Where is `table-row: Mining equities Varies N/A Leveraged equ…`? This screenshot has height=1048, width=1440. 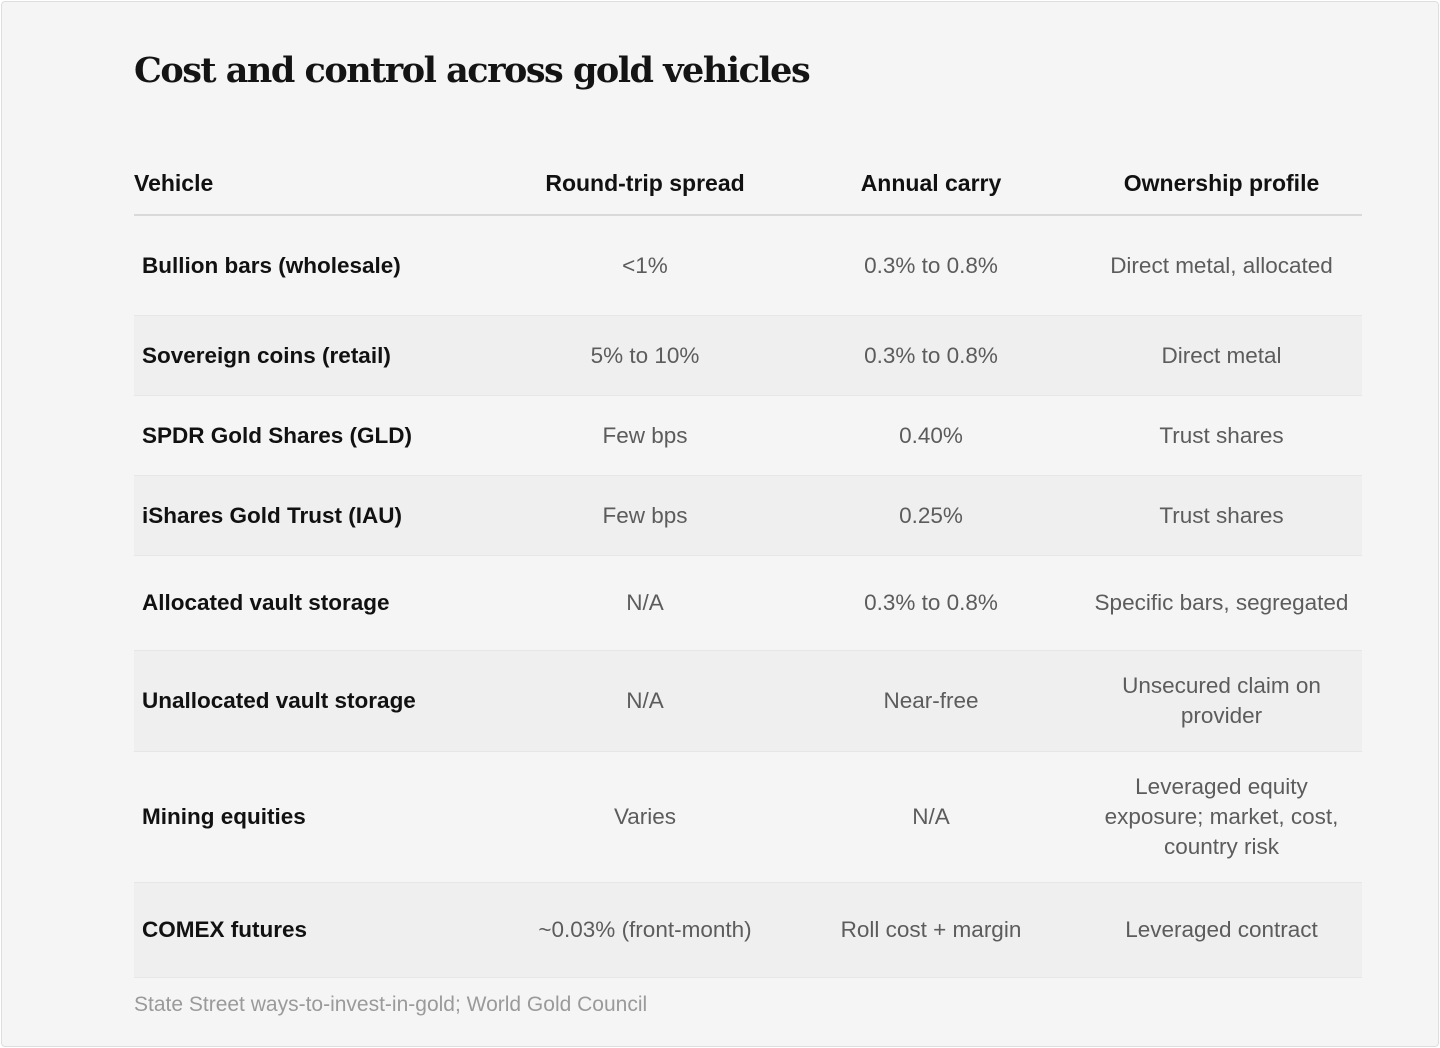 table-row: Mining equities Varies N/A Leveraged equ… is located at coordinates (748, 817).